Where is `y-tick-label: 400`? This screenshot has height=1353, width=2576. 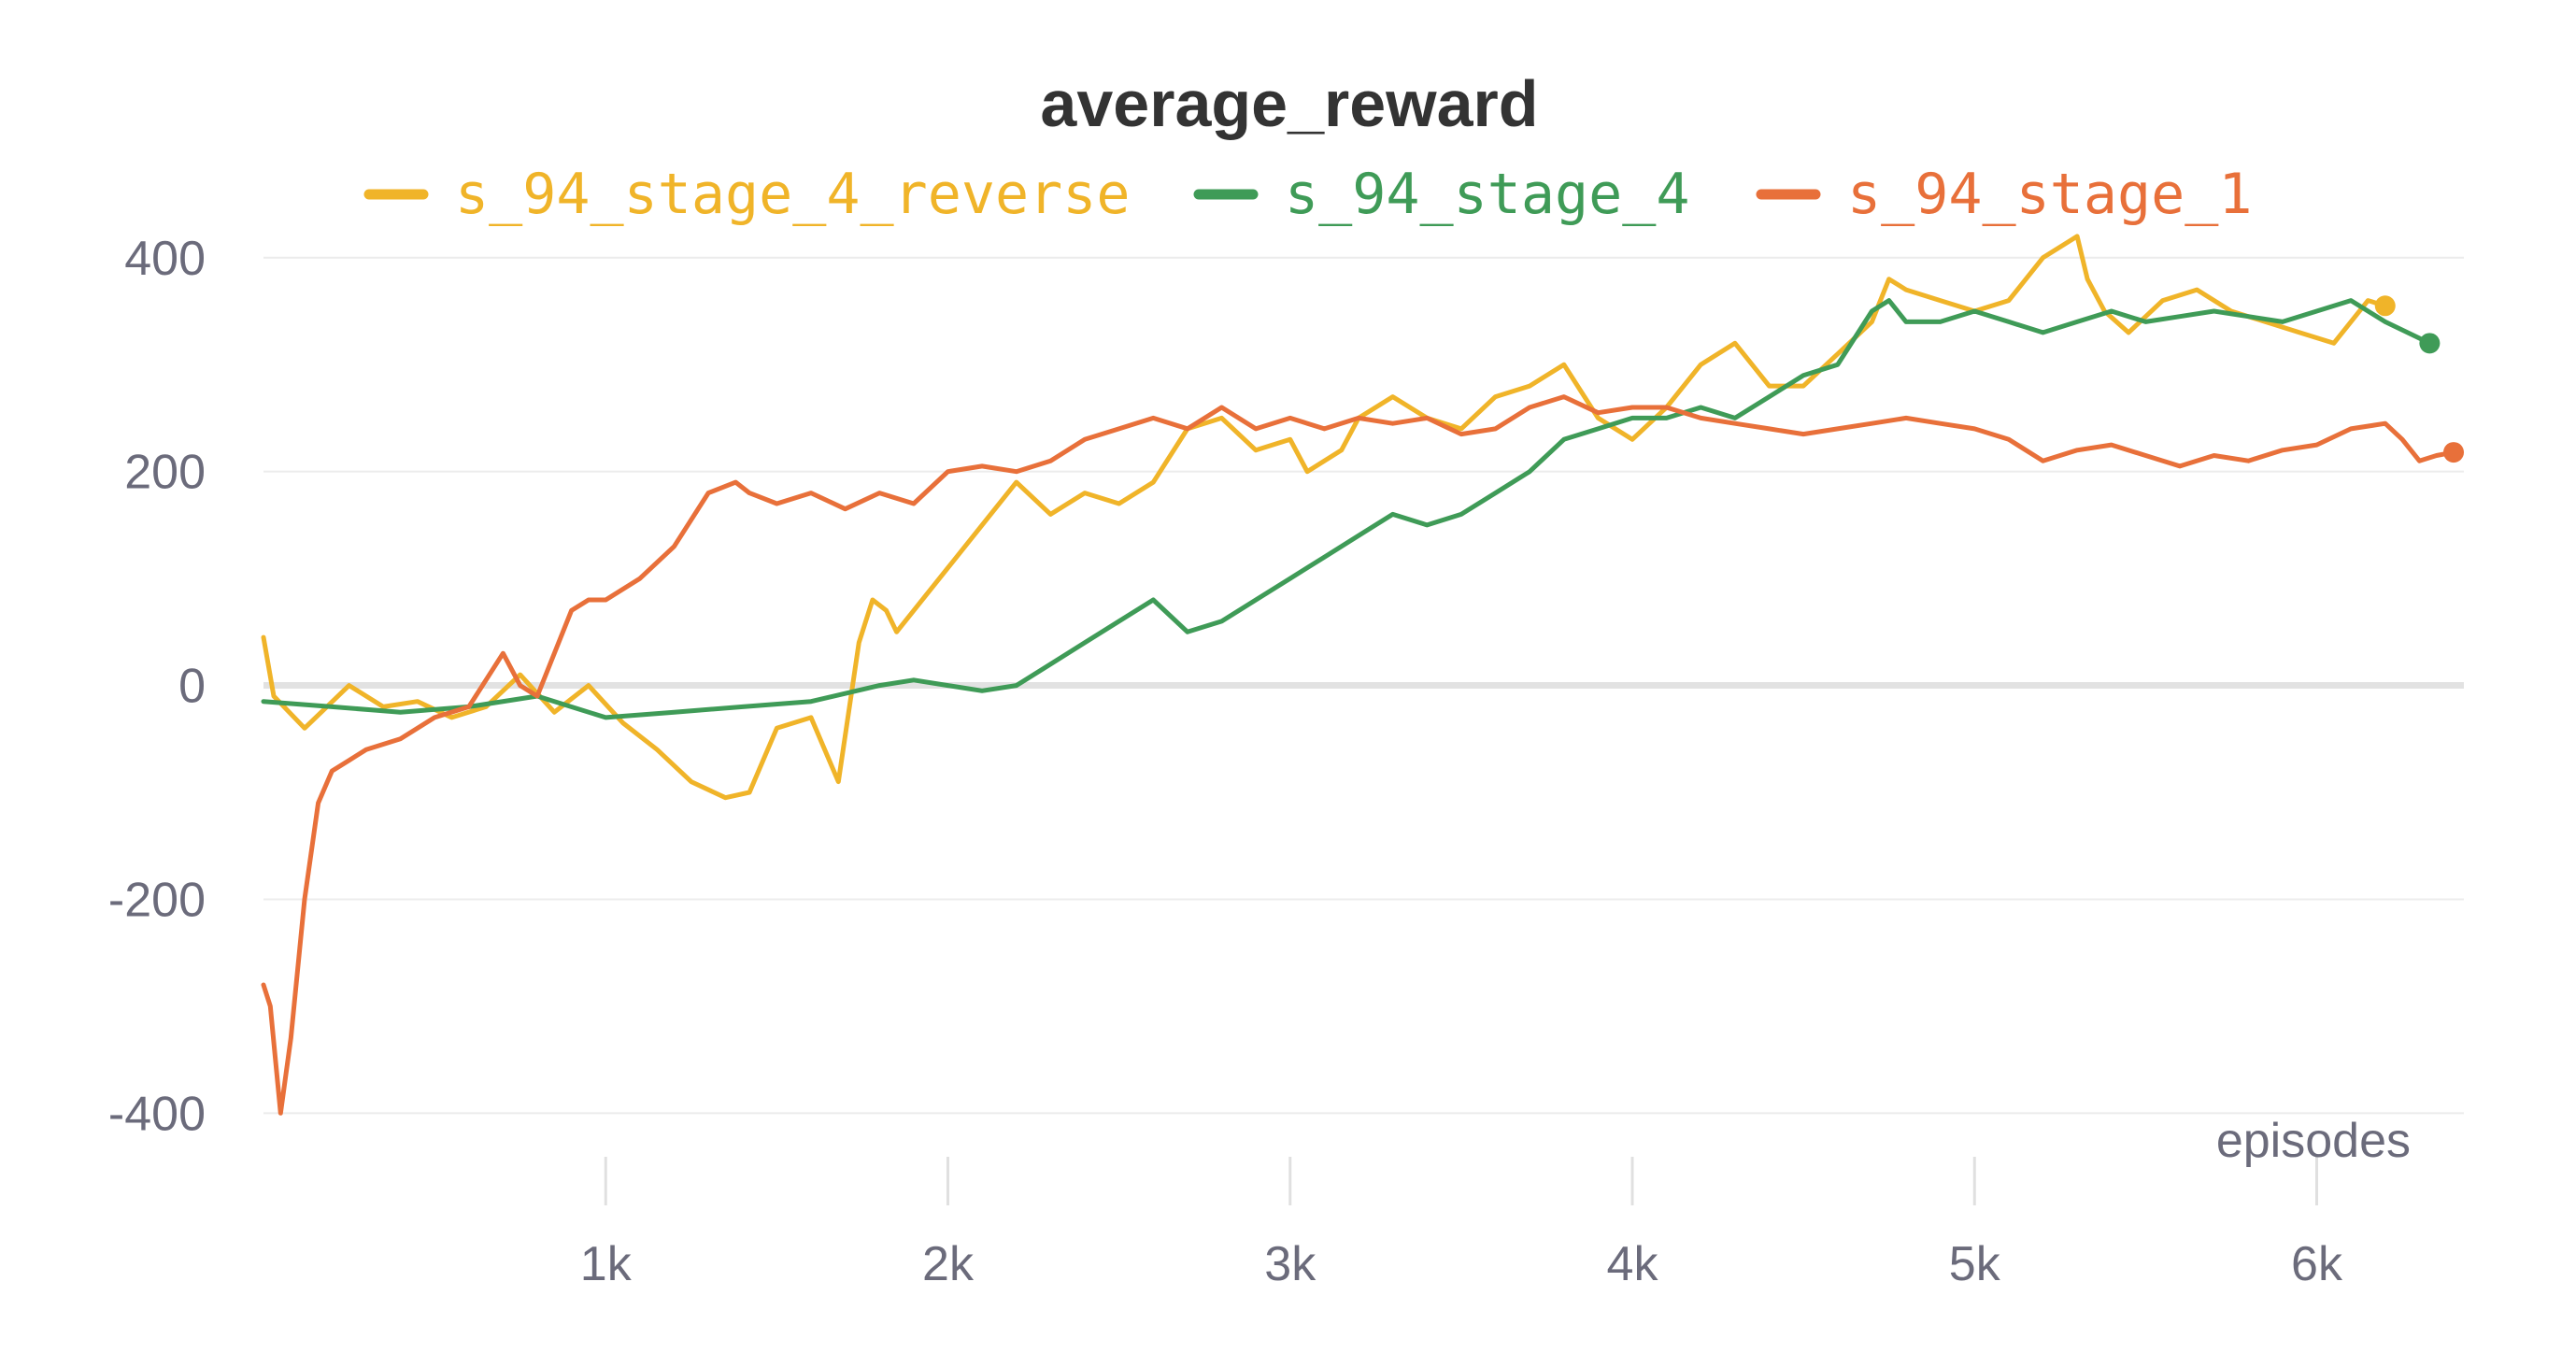 y-tick-label: 400 is located at coordinates (165, 259).